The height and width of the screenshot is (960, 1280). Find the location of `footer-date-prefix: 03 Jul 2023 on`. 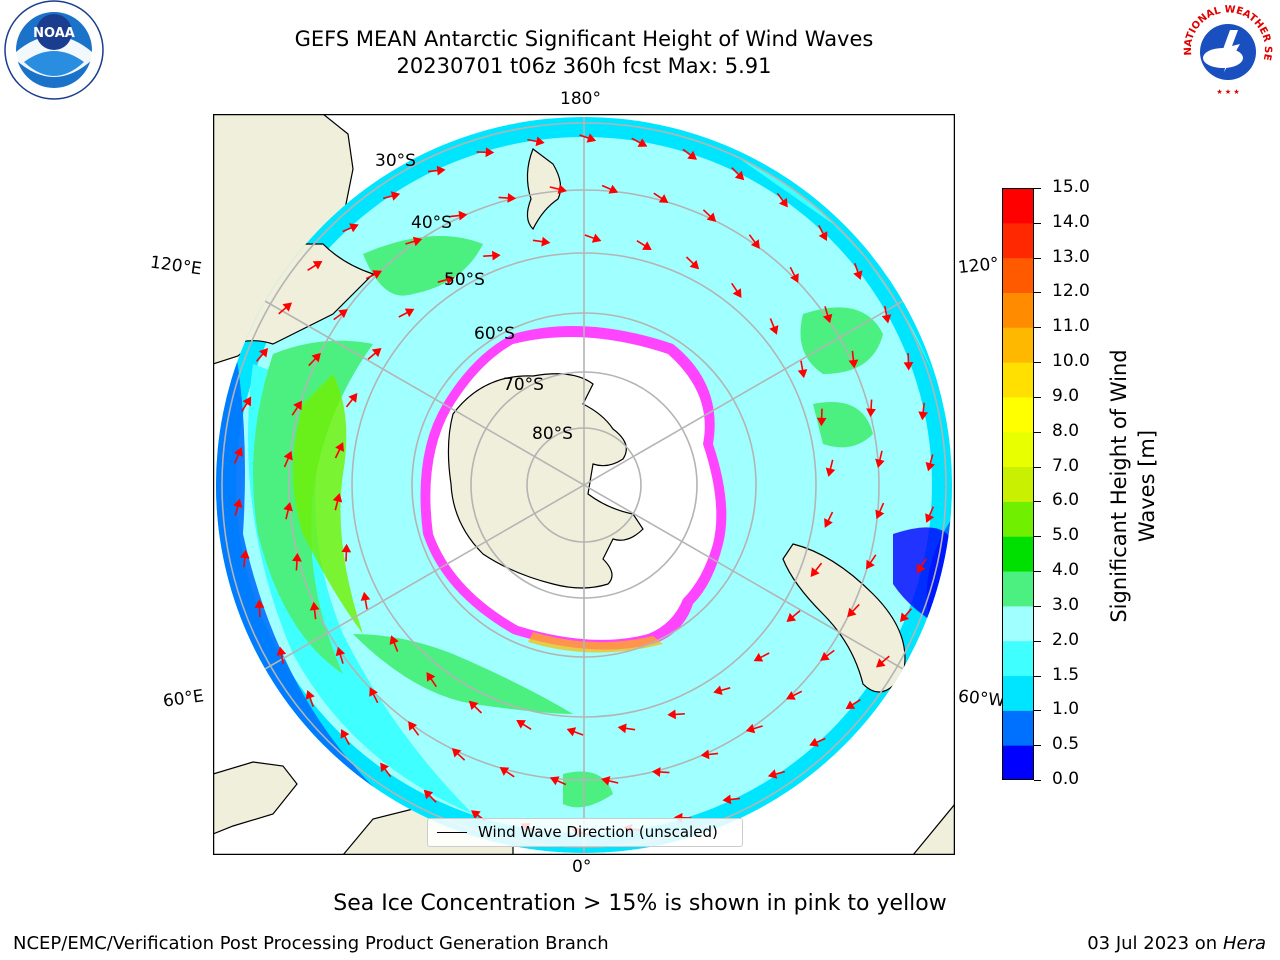

footer-date-prefix: 03 Jul 2023 on is located at coordinates (1155, 943).